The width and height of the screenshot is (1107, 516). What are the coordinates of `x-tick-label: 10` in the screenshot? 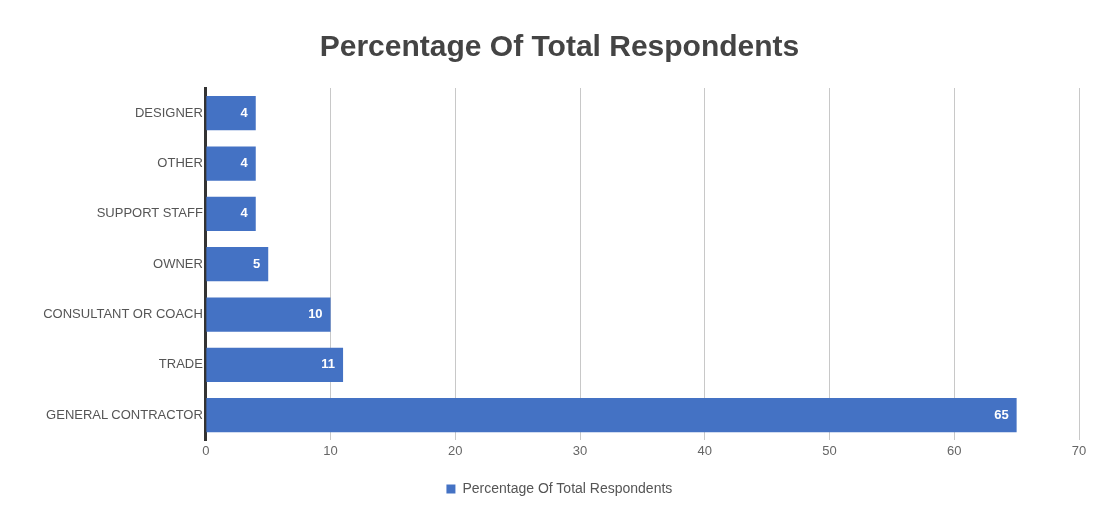 It's located at (330, 450).